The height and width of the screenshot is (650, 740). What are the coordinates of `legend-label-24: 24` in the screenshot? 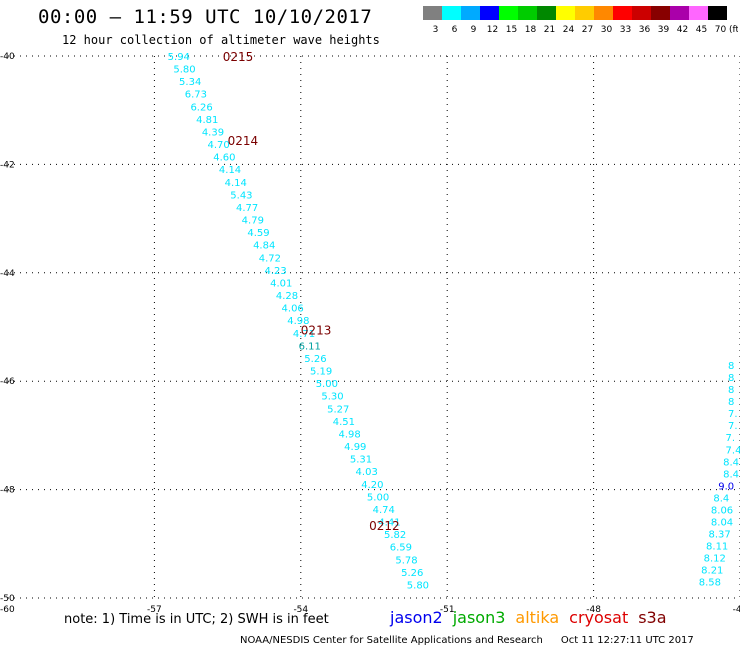 It's located at (569, 30).